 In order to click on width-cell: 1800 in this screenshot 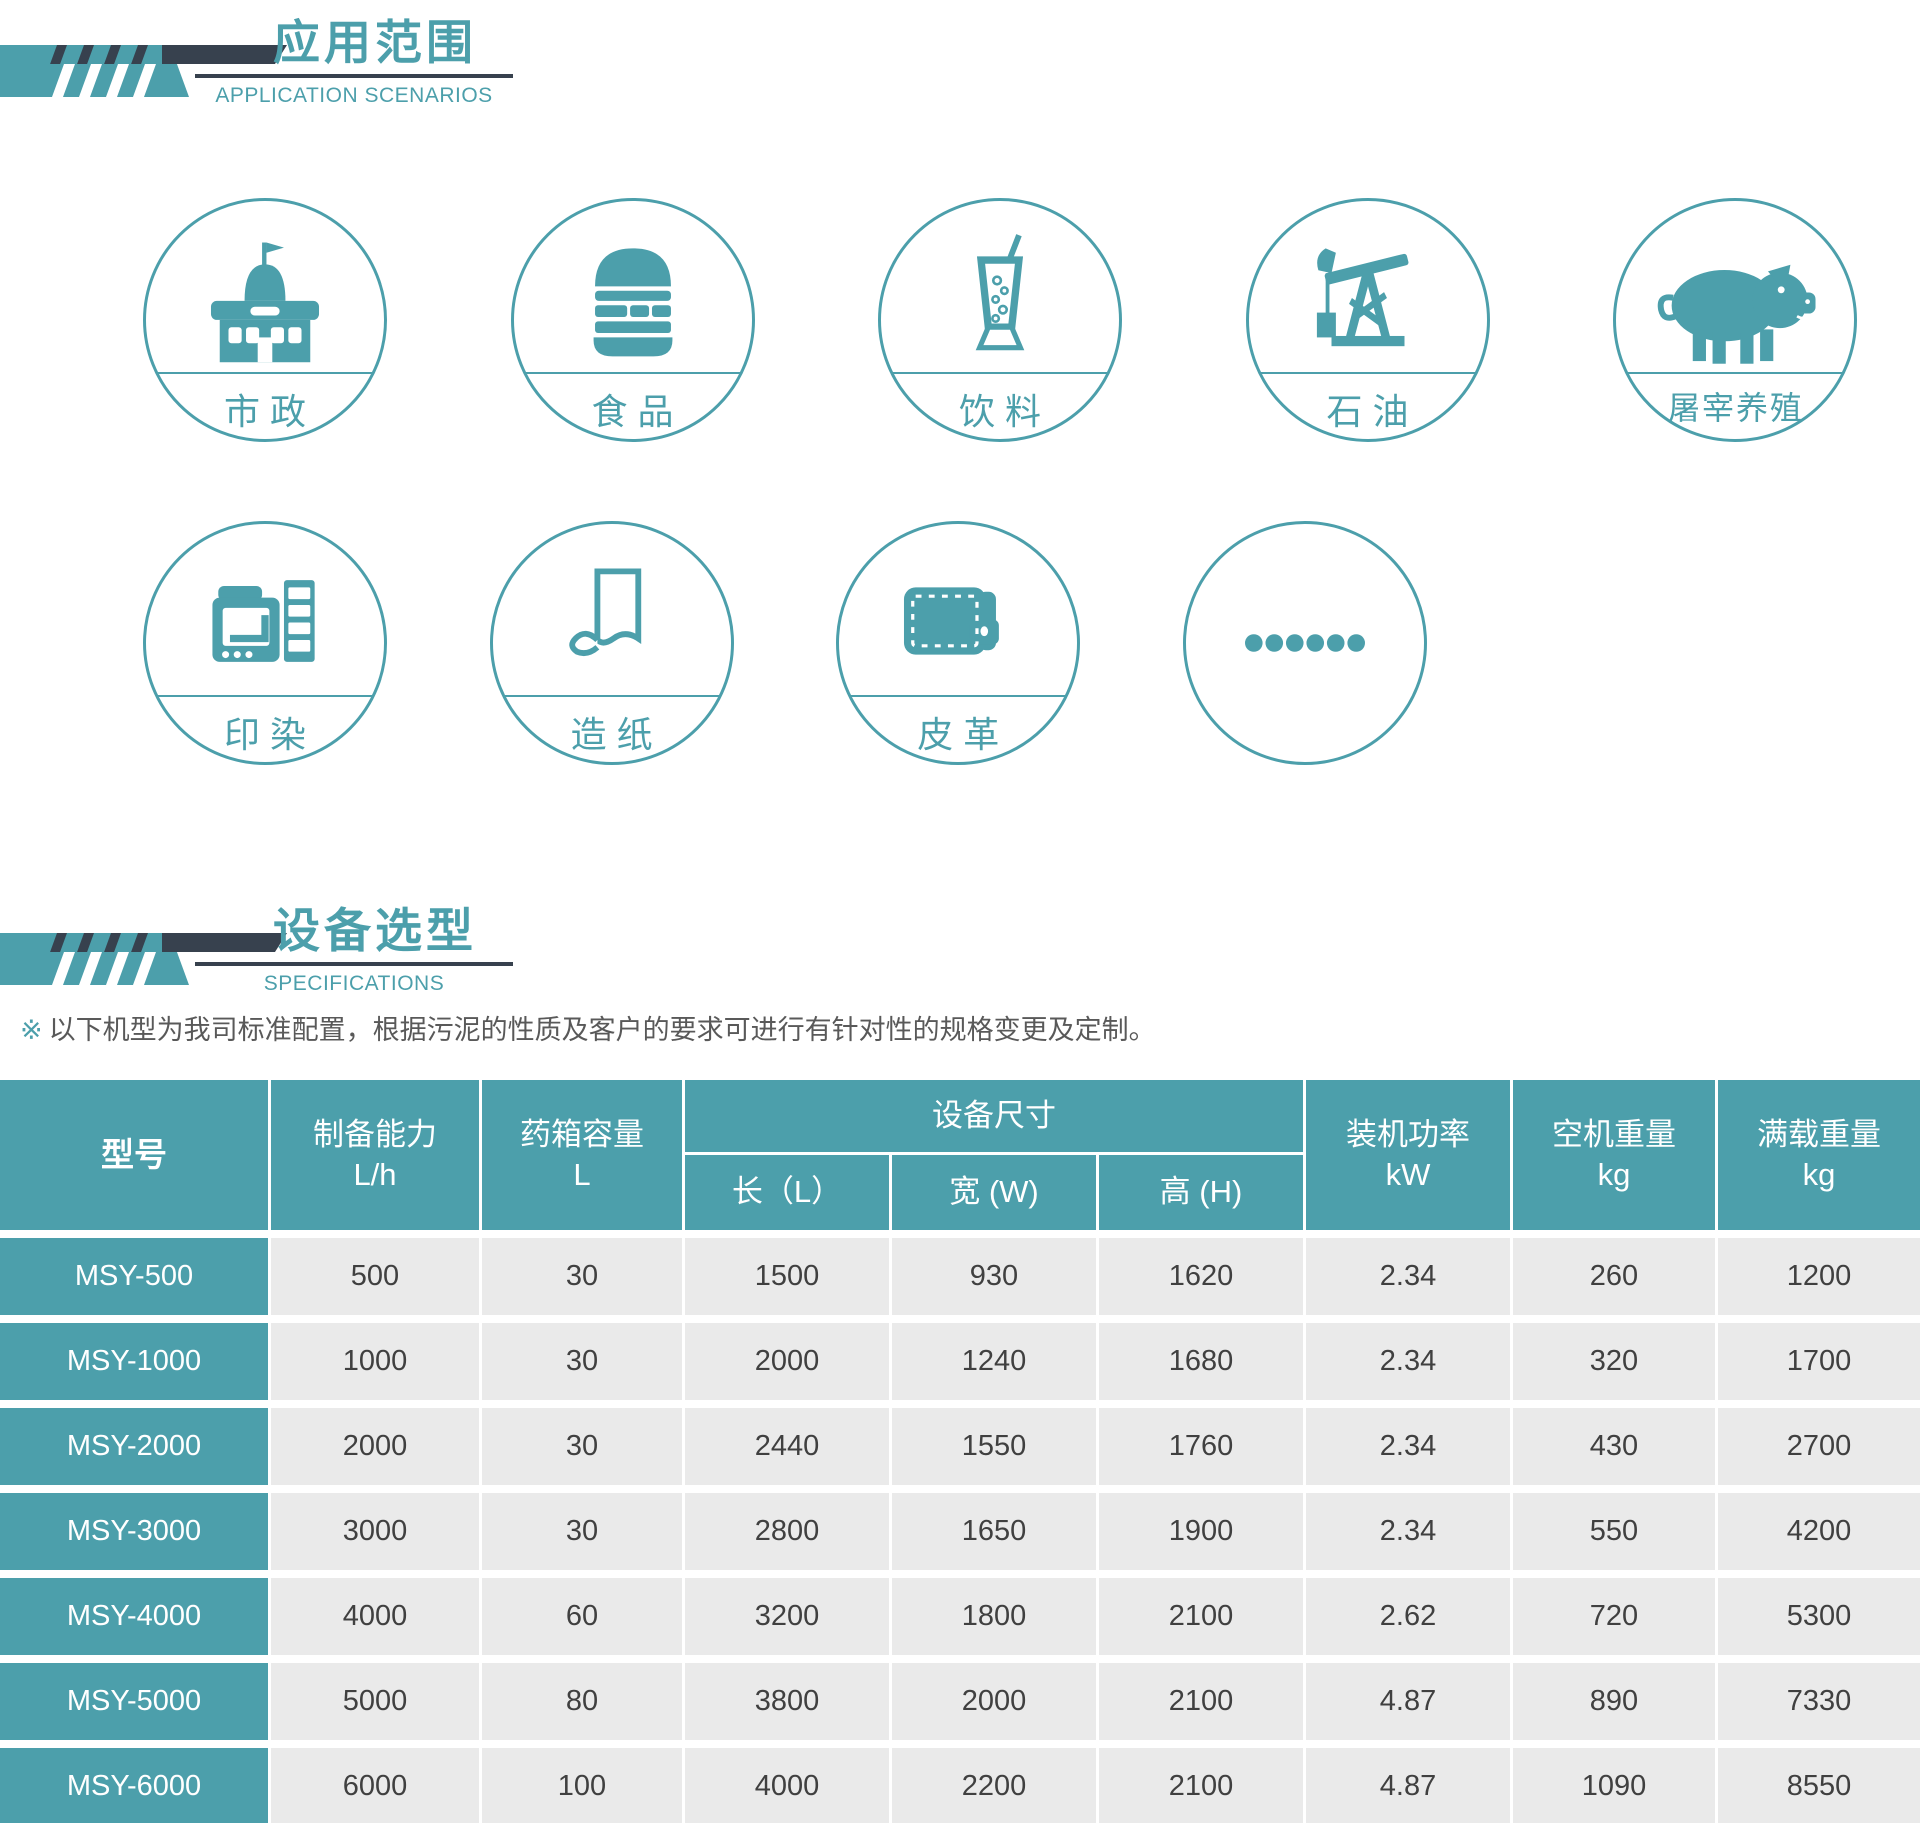, I will do `click(994, 1616)`.